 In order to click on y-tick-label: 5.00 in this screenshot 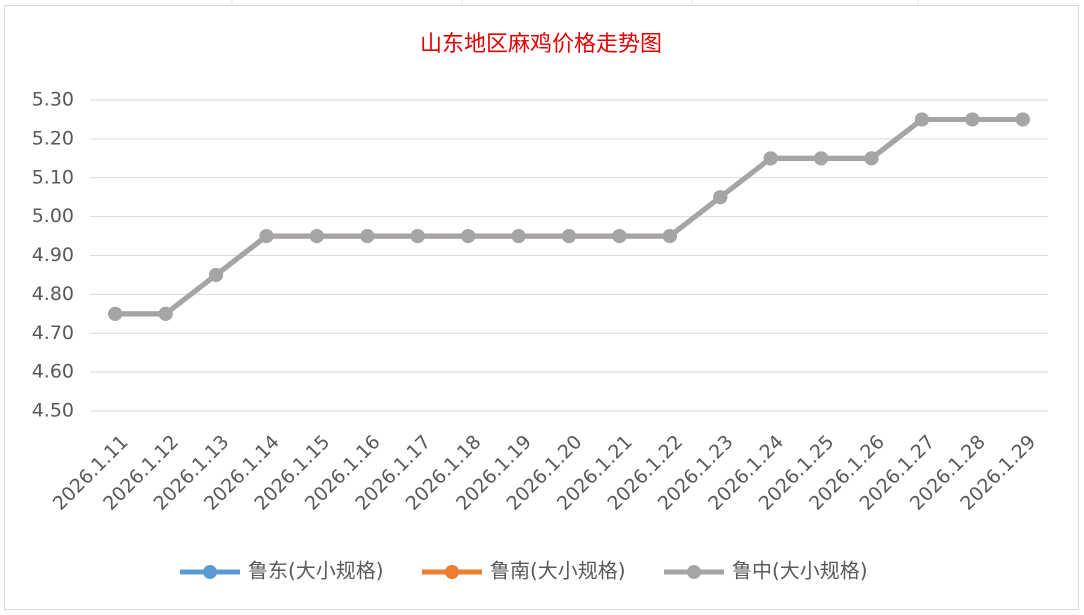, I will do `click(53, 216)`.